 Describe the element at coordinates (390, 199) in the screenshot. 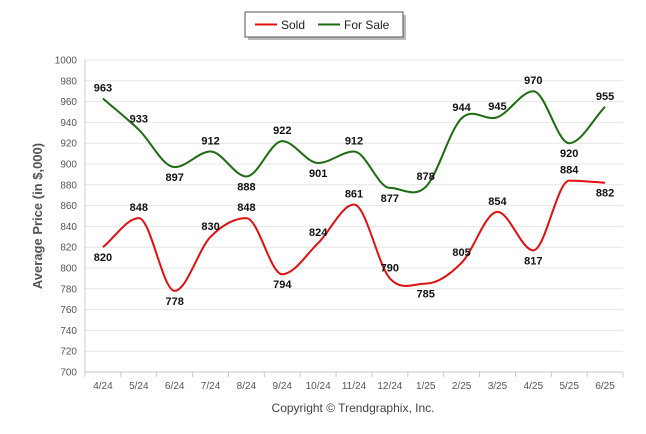

I see `data-label-for-sale: 877` at that location.